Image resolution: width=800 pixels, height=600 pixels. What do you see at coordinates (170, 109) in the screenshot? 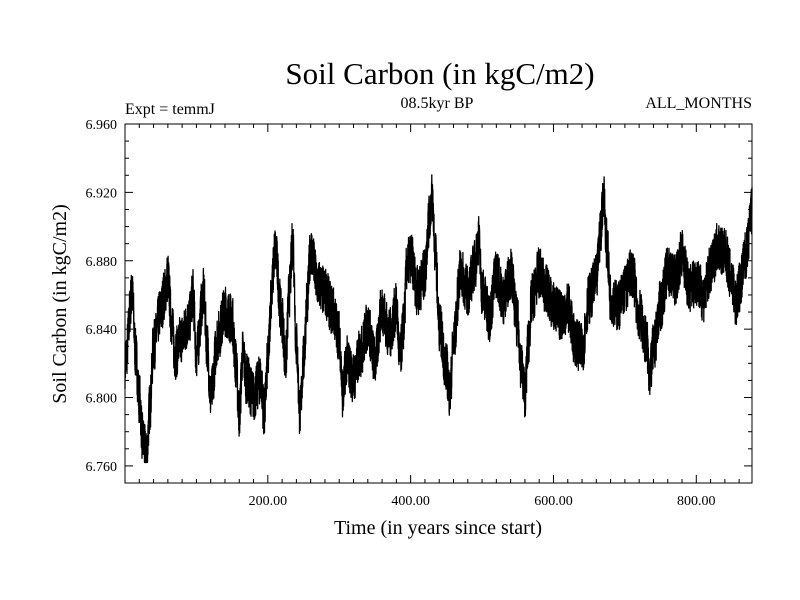
I see `experiment-note: Expt = temmJ` at bounding box center [170, 109].